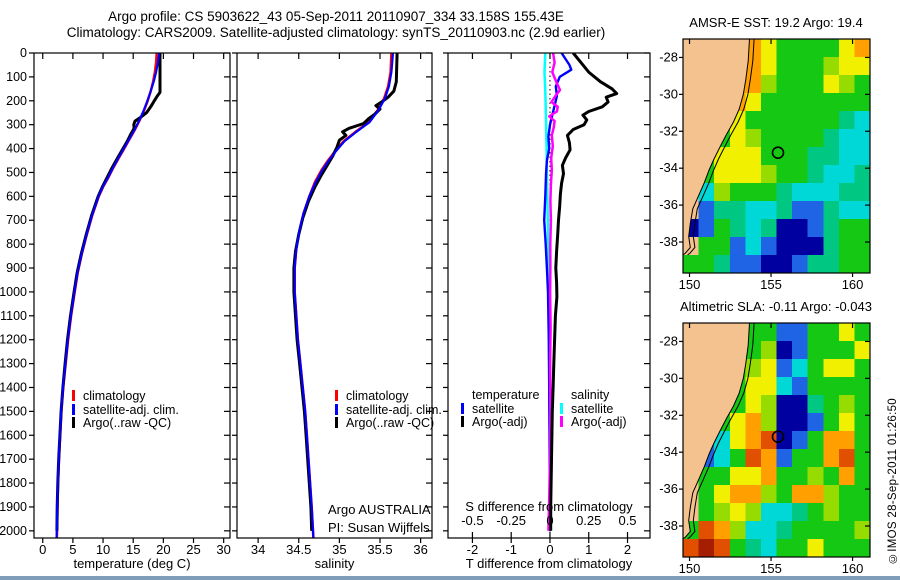 This screenshot has width=900, height=580. Describe the element at coordinates (258, 549) in the screenshot. I see `svg-text: 34` at that location.